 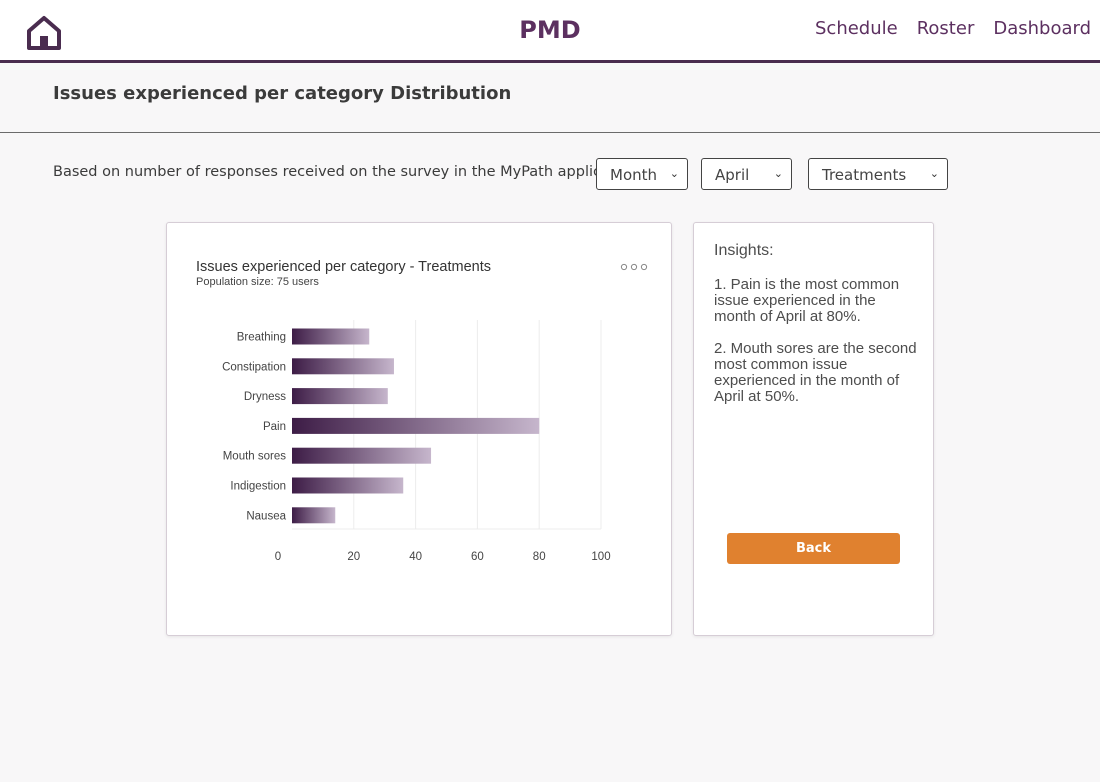 I want to click on category-label: Indigestion, so click(x=258, y=487).